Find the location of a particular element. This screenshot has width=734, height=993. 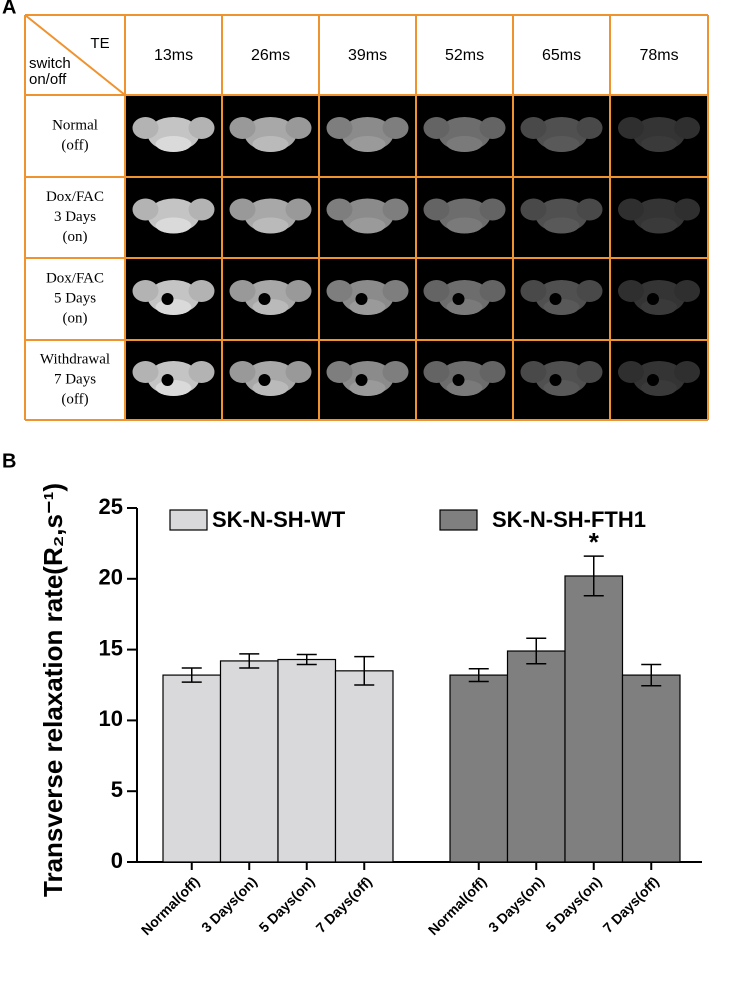

corner-te: TE is located at coordinates (99, 43).